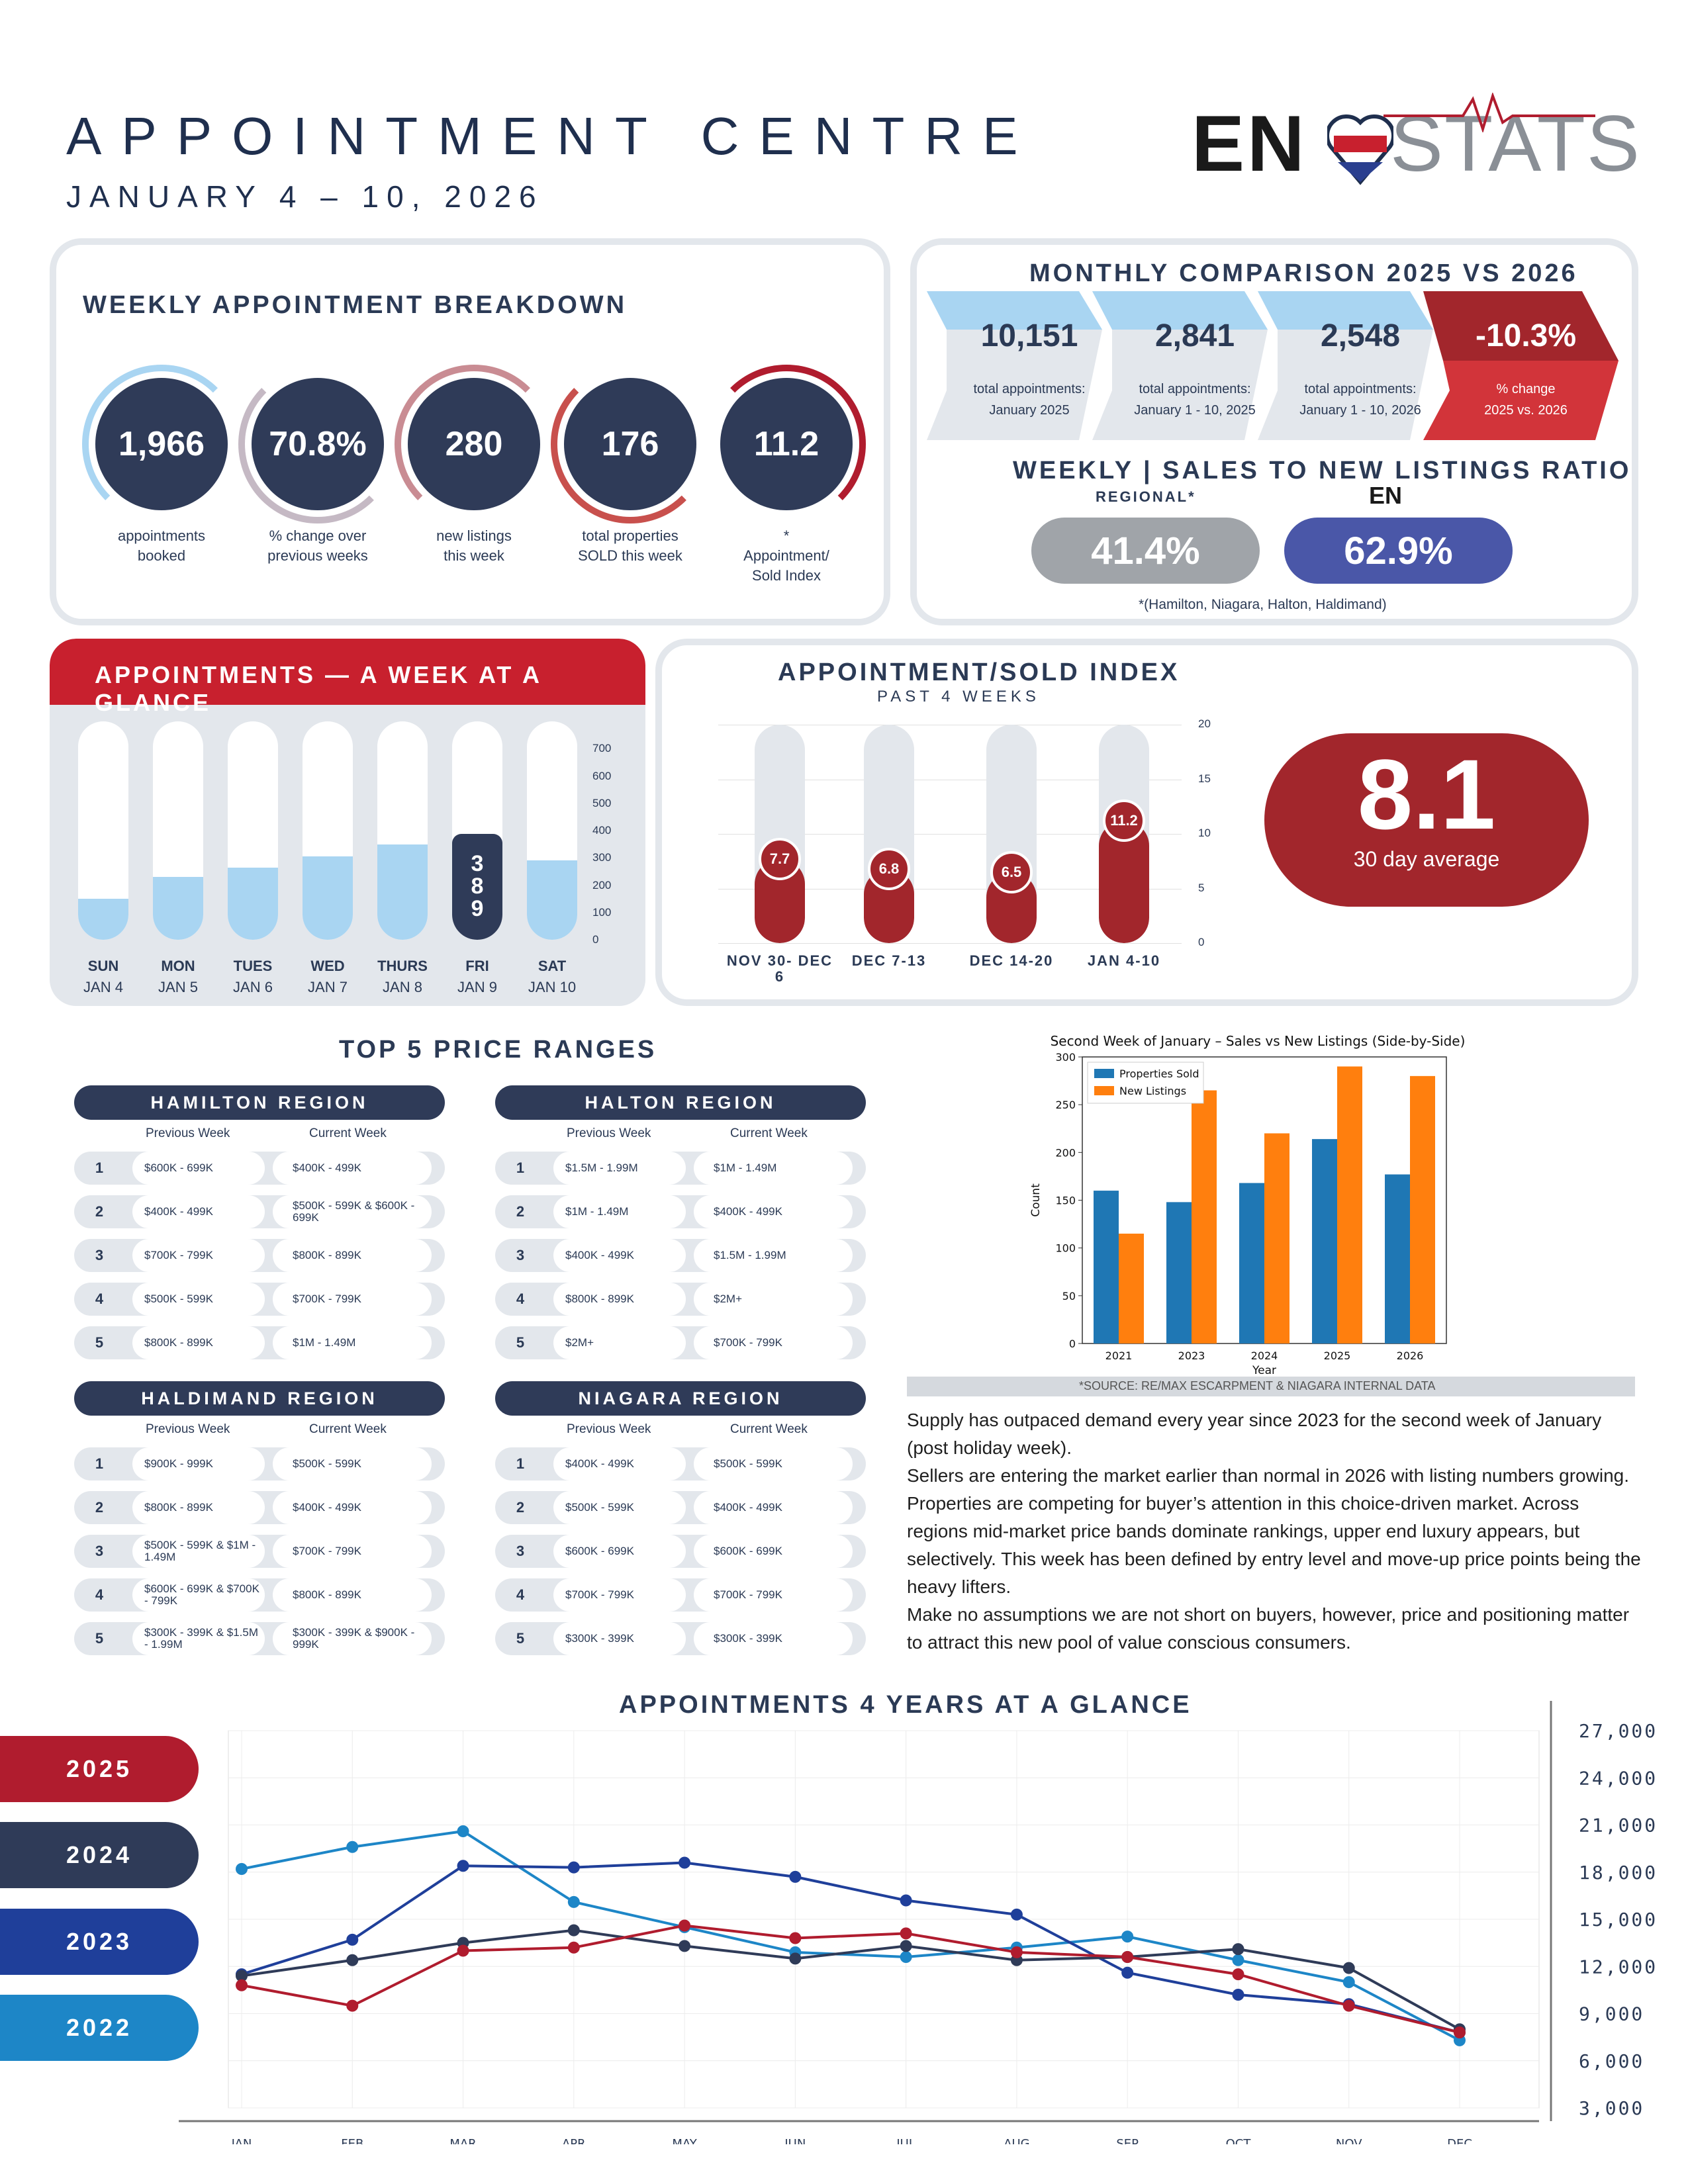  I want to click on year-tab-2023: 2023, so click(99, 1942).